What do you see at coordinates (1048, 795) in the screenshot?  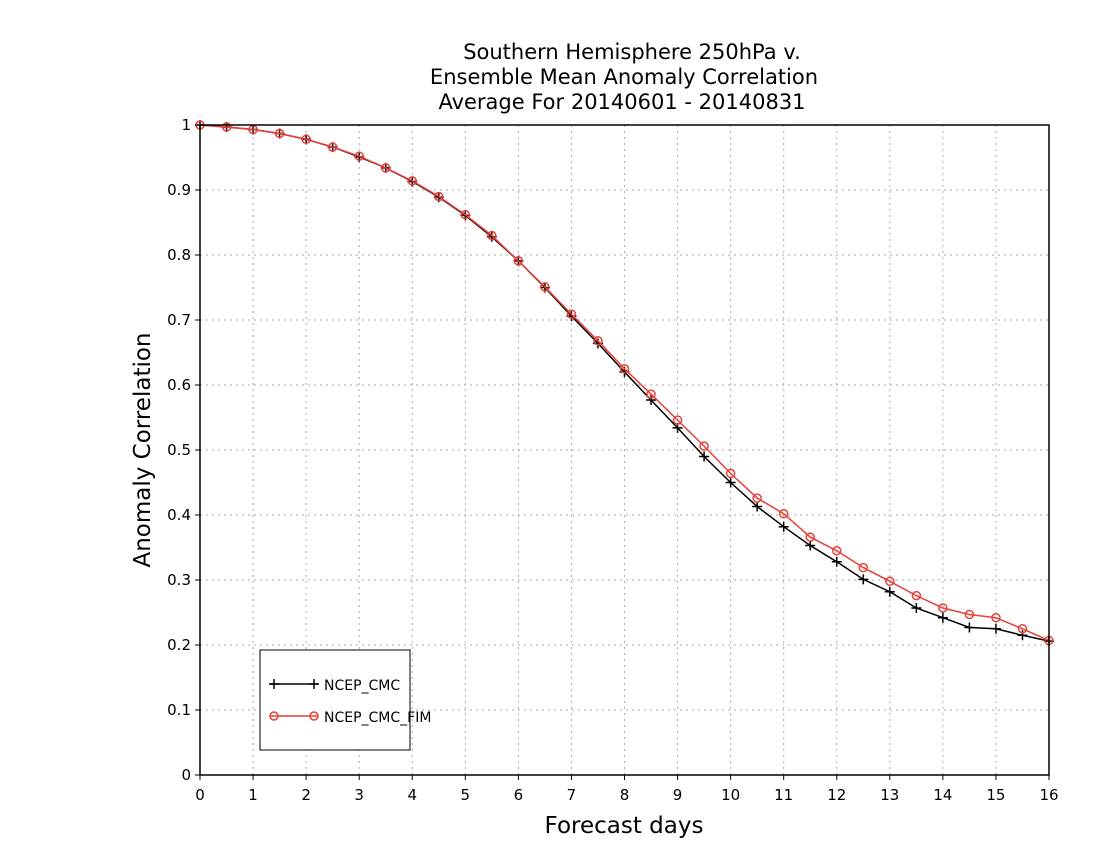 I see `x-tick-label: 16` at bounding box center [1048, 795].